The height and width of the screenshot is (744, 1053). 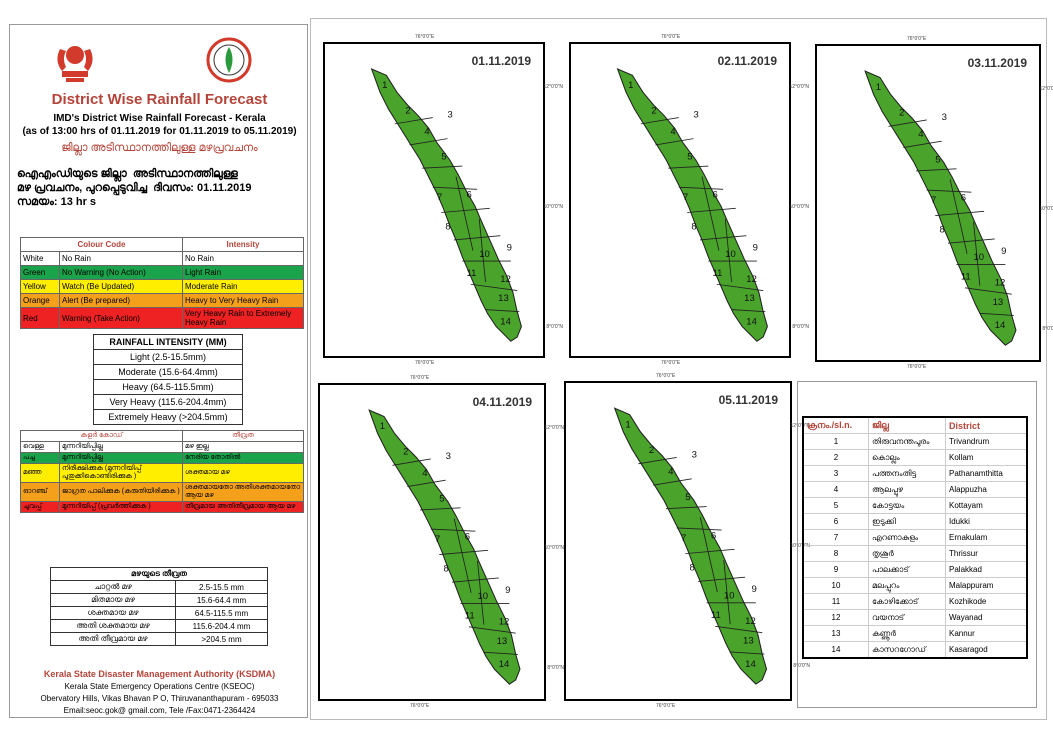 I want to click on district-number-label: 11, so click(x=716, y=615).